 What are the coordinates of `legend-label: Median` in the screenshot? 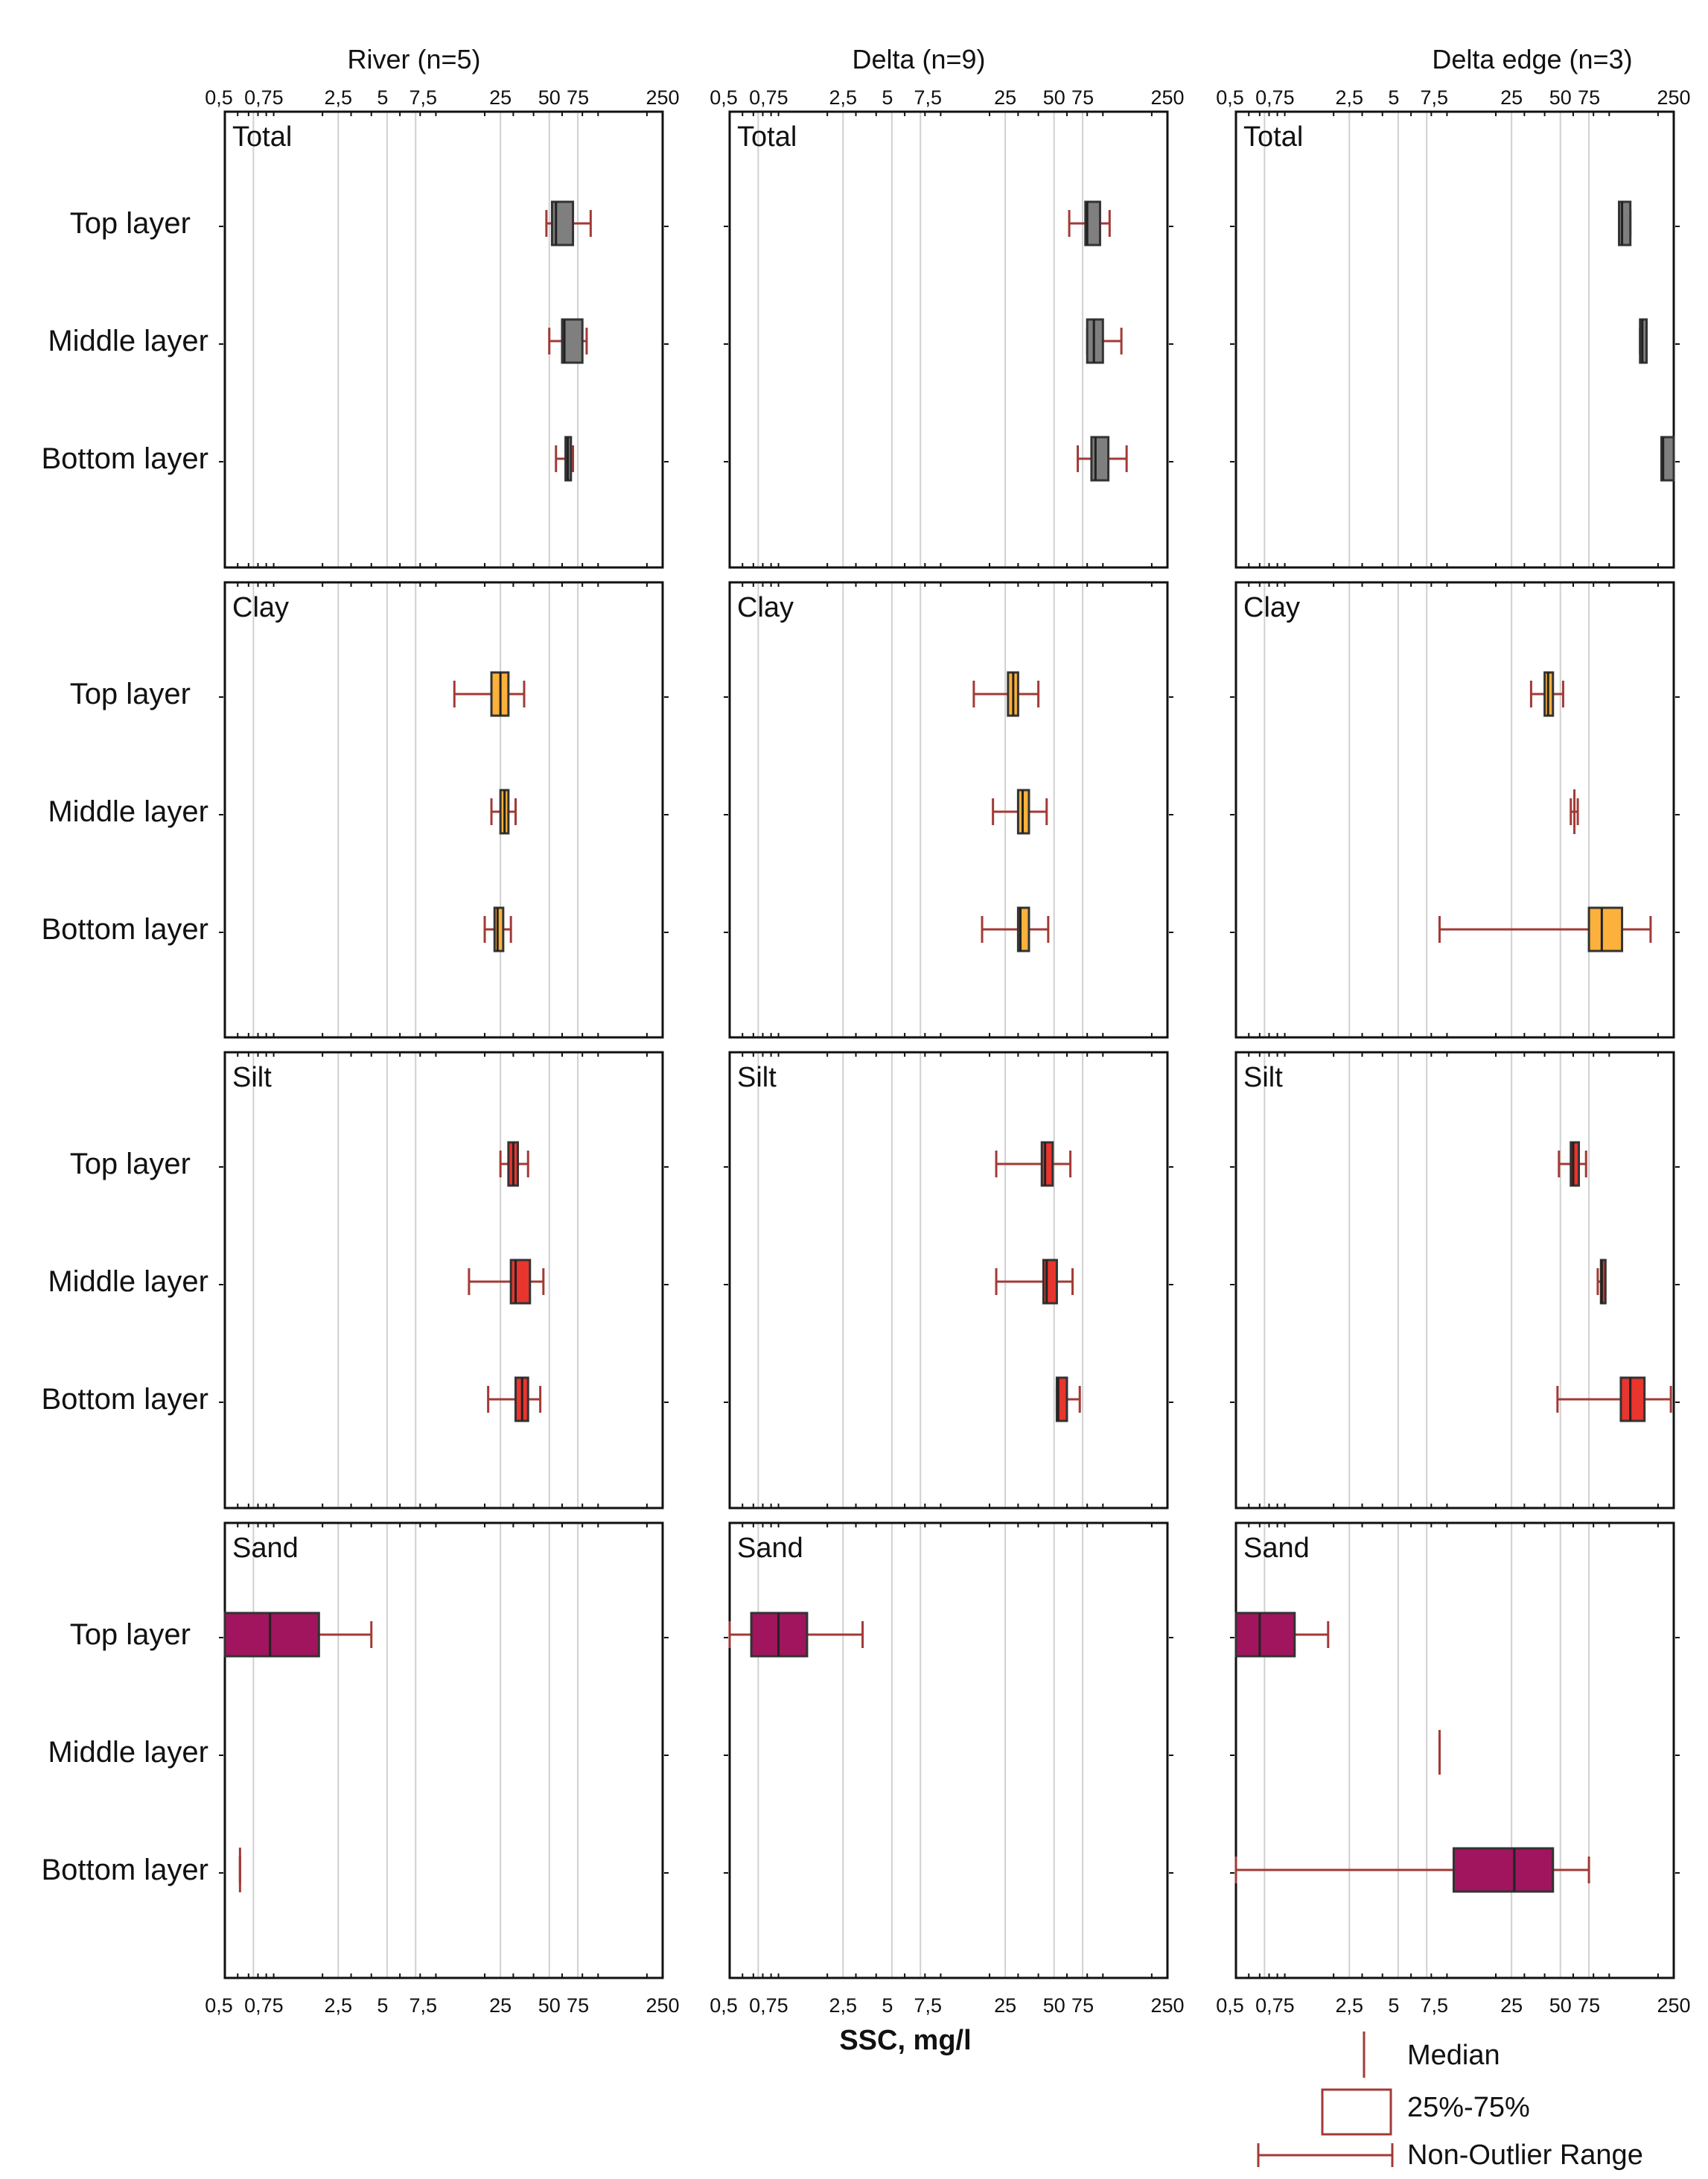 It's located at (1453, 2055).